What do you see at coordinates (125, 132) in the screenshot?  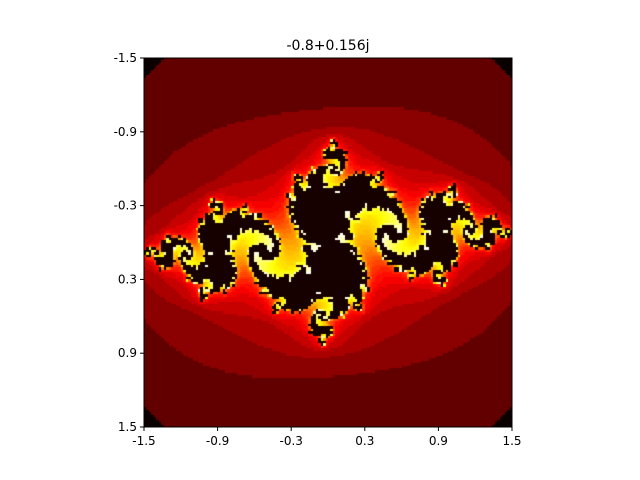 I see `y-tick-label: -0.9` at bounding box center [125, 132].